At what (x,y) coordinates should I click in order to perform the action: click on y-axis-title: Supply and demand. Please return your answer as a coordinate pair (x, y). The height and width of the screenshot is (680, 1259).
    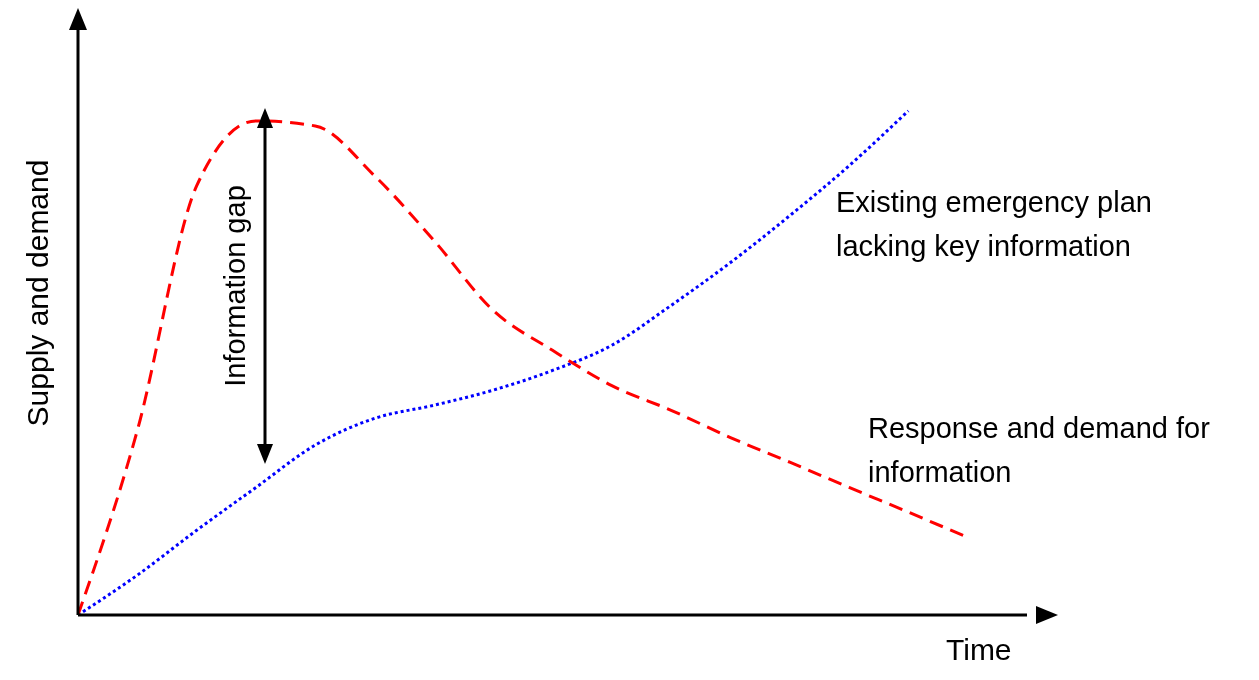
    Looking at the image, I should click on (38, 293).